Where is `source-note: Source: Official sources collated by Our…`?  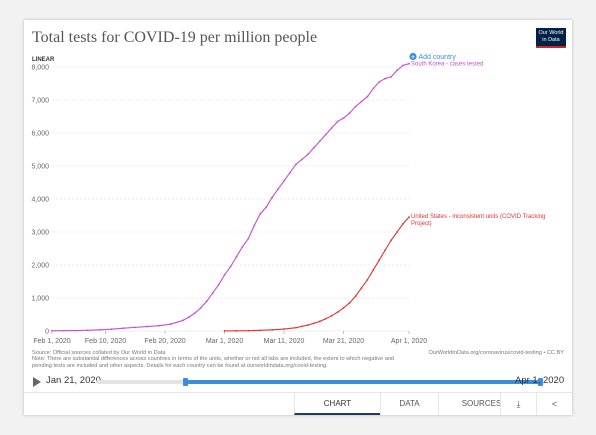 source-note: Source: Official sources collated by Our… is located at coordinates (222, 359).